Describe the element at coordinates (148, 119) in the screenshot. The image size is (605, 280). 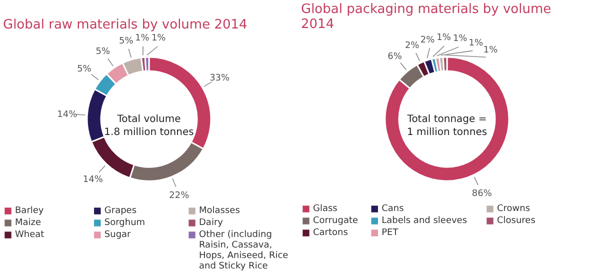
I see `text: Total volume` at that location.